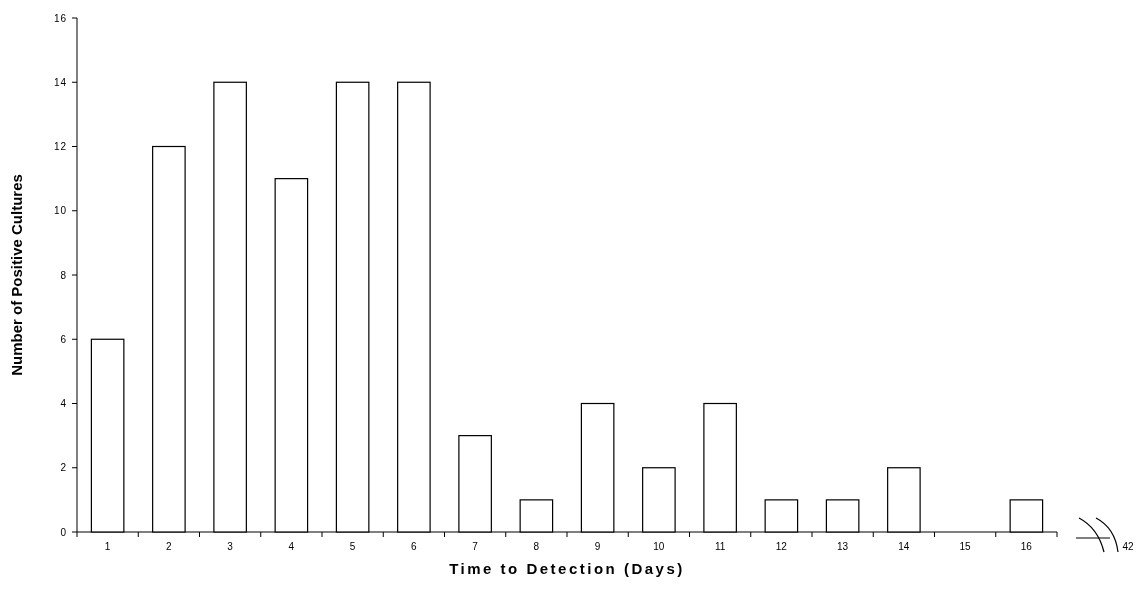 Image resolution: width=1142 pixels, height=589 pixels. Describe the element at coordinates (60, 18) in the screenshot. I see `y-tick-label: 16` at that location.